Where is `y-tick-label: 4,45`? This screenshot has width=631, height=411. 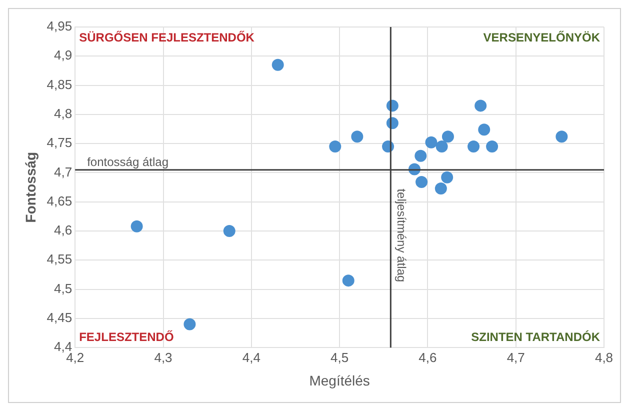 y-tick-label: 4,45 is located at coordinates (59, 318).